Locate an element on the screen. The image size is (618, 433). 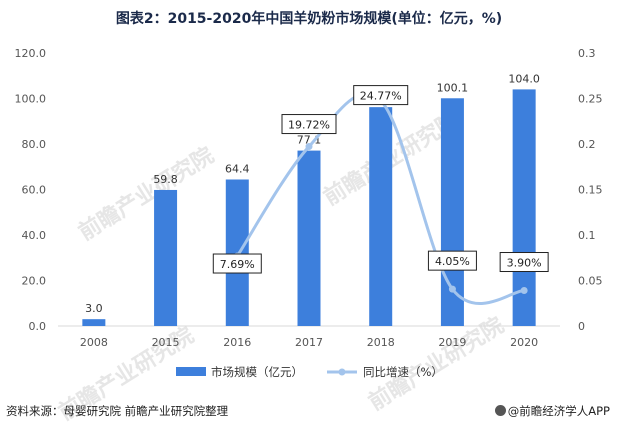
y-right-tick-label: 0.3 is located at coordinates (587, 53).